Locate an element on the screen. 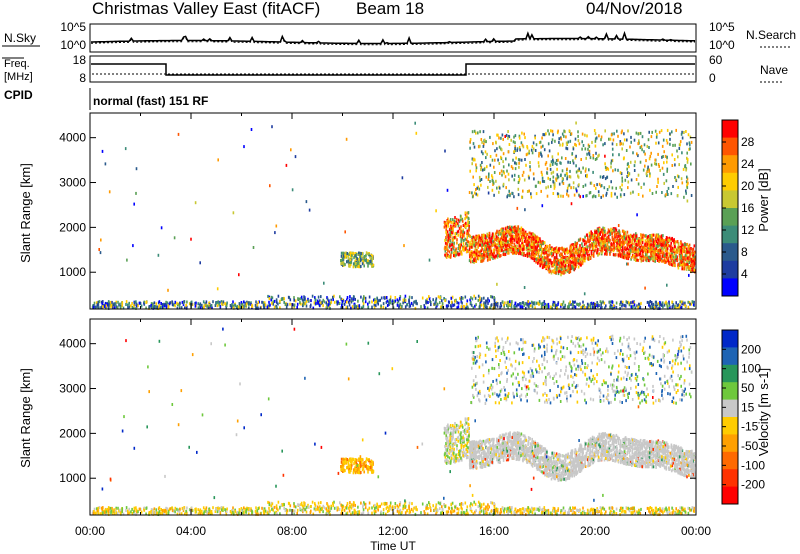  y-tick-label: 3000 is located at coordinates (72, 183).